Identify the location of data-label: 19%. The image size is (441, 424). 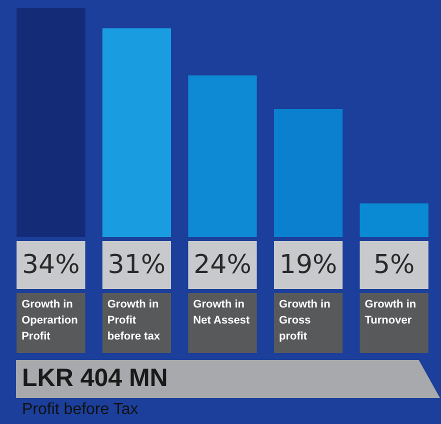
(308, 265).